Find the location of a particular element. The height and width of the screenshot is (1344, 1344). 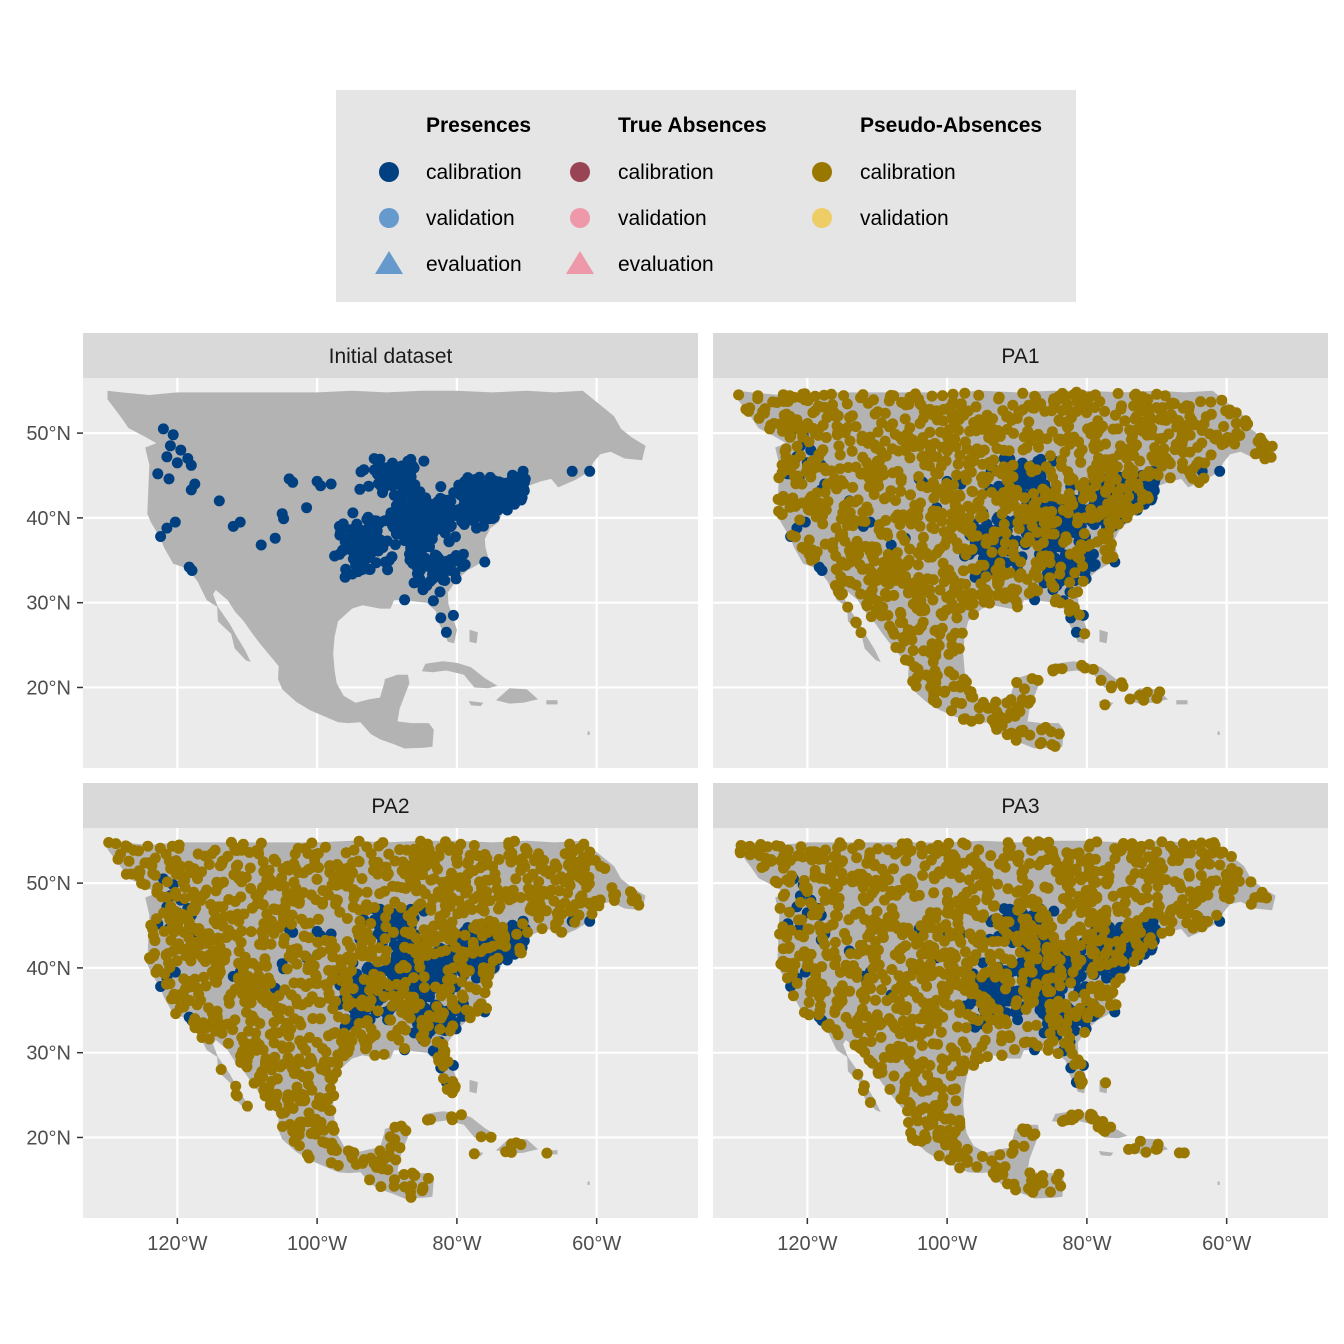

legend-key-triangle is located at coordinates (580, 262).